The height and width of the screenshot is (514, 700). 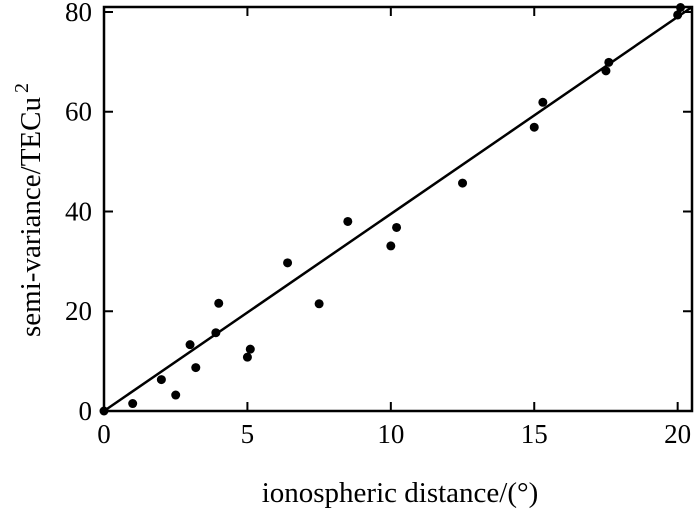 I want to click on y-axis-title: semi-variance/TECu 2, so click(x=29, y=210).